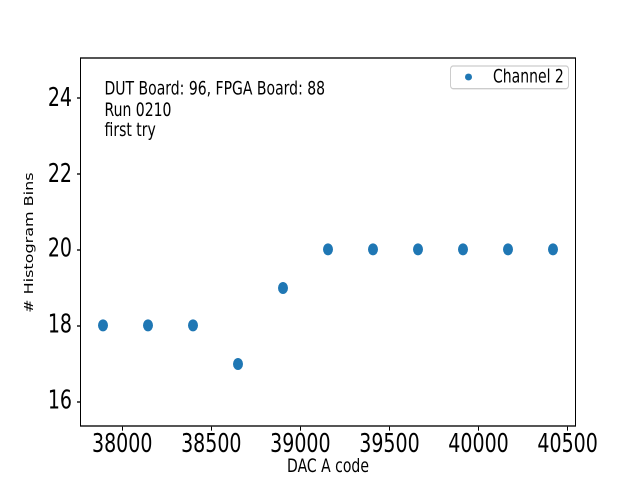 The width and height of the screenshot is (640, 480). Describe the element at coordinates (59, 173) in the screenshot. I see `y-tick-label: 22` at that location.